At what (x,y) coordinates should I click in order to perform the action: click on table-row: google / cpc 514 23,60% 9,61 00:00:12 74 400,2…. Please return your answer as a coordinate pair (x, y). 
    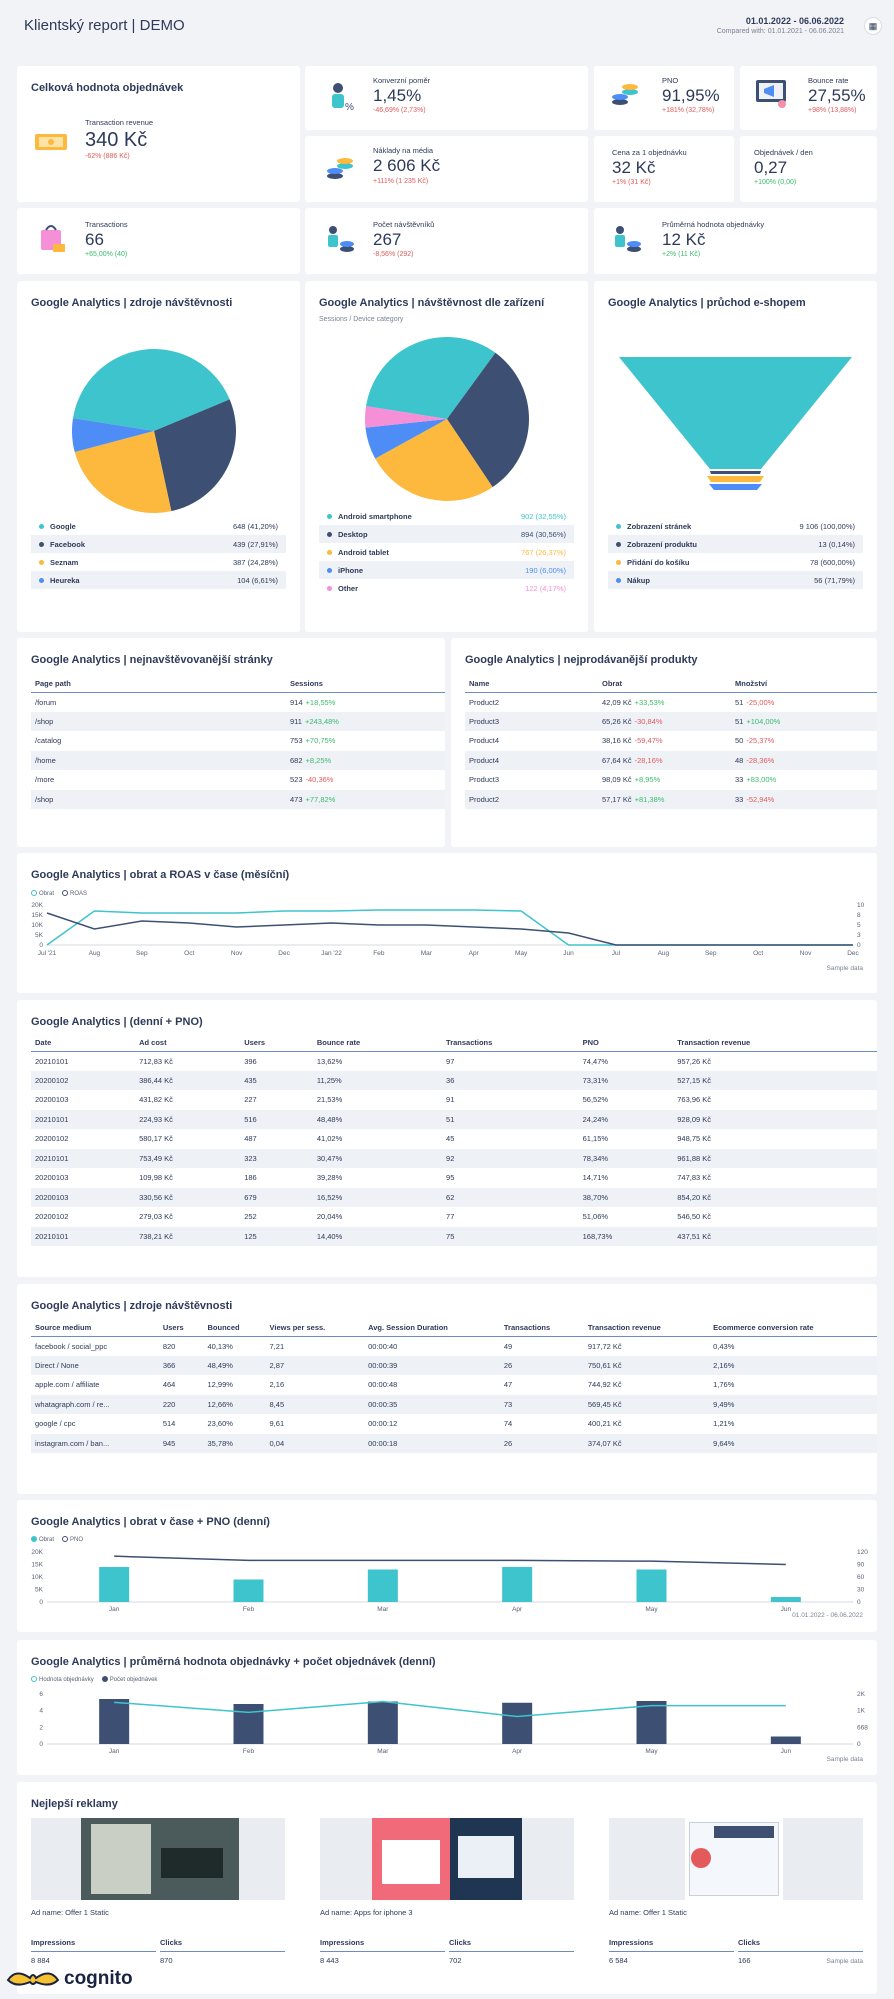
    Looking at the image, I should click on (454, 1424).